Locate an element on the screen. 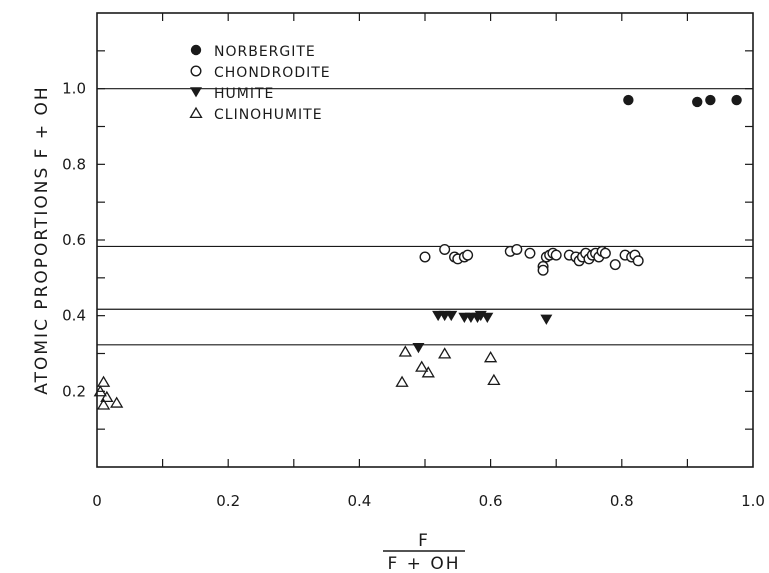 This screenshot has width=769, height=573. legend-label-clinohumite: CLINOHUMITE is located at coordinates (268, 115).